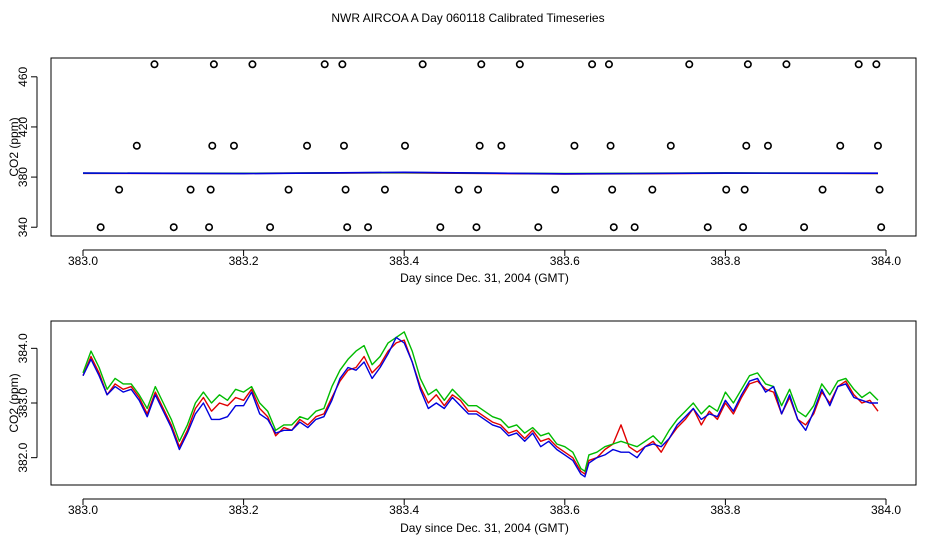 This screenshot has height=540, width=936. What do you see at coordinates (244, 261) in the screenshot?
I see `top-x-tick-label: 383.2` at bounding box center [244, 261].